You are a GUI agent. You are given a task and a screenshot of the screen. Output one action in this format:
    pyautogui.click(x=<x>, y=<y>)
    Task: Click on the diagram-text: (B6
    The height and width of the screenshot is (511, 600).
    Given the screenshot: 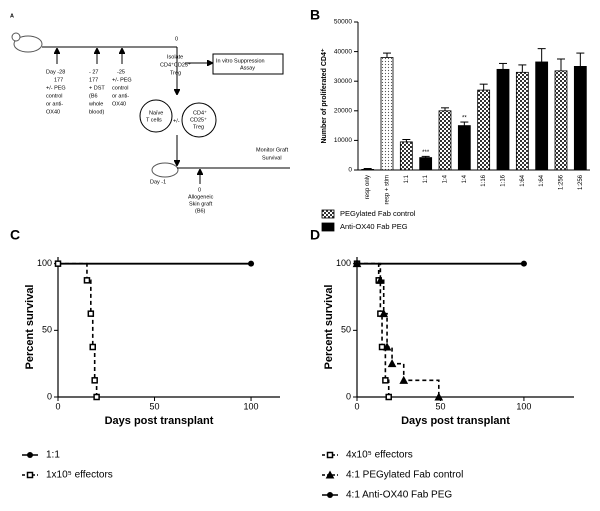 What is the action you would take?
    pyautogui.click(x=93, y=96)
    